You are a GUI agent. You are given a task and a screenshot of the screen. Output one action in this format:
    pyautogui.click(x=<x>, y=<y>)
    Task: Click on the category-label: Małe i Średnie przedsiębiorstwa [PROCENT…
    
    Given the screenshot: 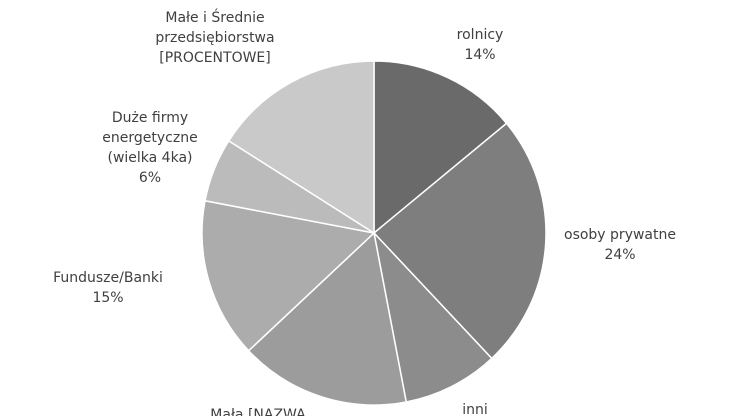 What is the action you would take?
    pyautogui.click(x=215, y=38)
    